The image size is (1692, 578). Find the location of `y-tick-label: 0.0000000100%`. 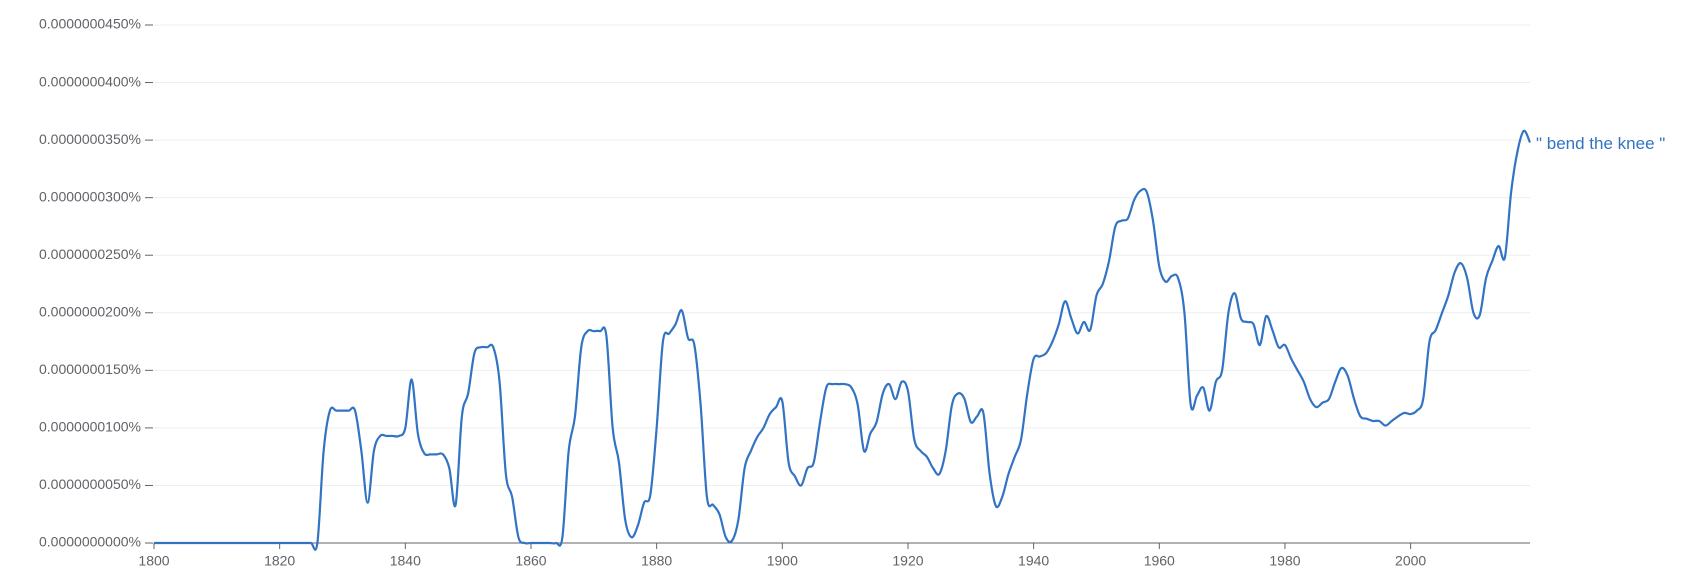

y-tick-label: 0.0000000100% is located at coordinates (90, 427).